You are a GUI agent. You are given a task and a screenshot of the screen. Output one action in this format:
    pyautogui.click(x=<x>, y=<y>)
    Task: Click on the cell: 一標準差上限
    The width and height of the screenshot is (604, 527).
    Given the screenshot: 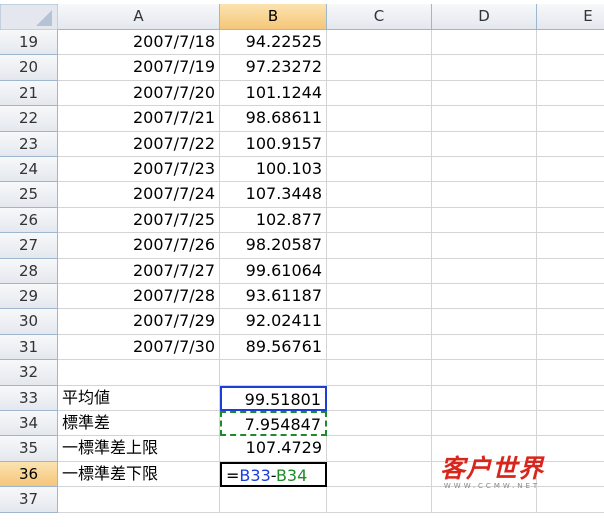 What is the action you would take?
    pyautogui.click(x=139, y=449)
    